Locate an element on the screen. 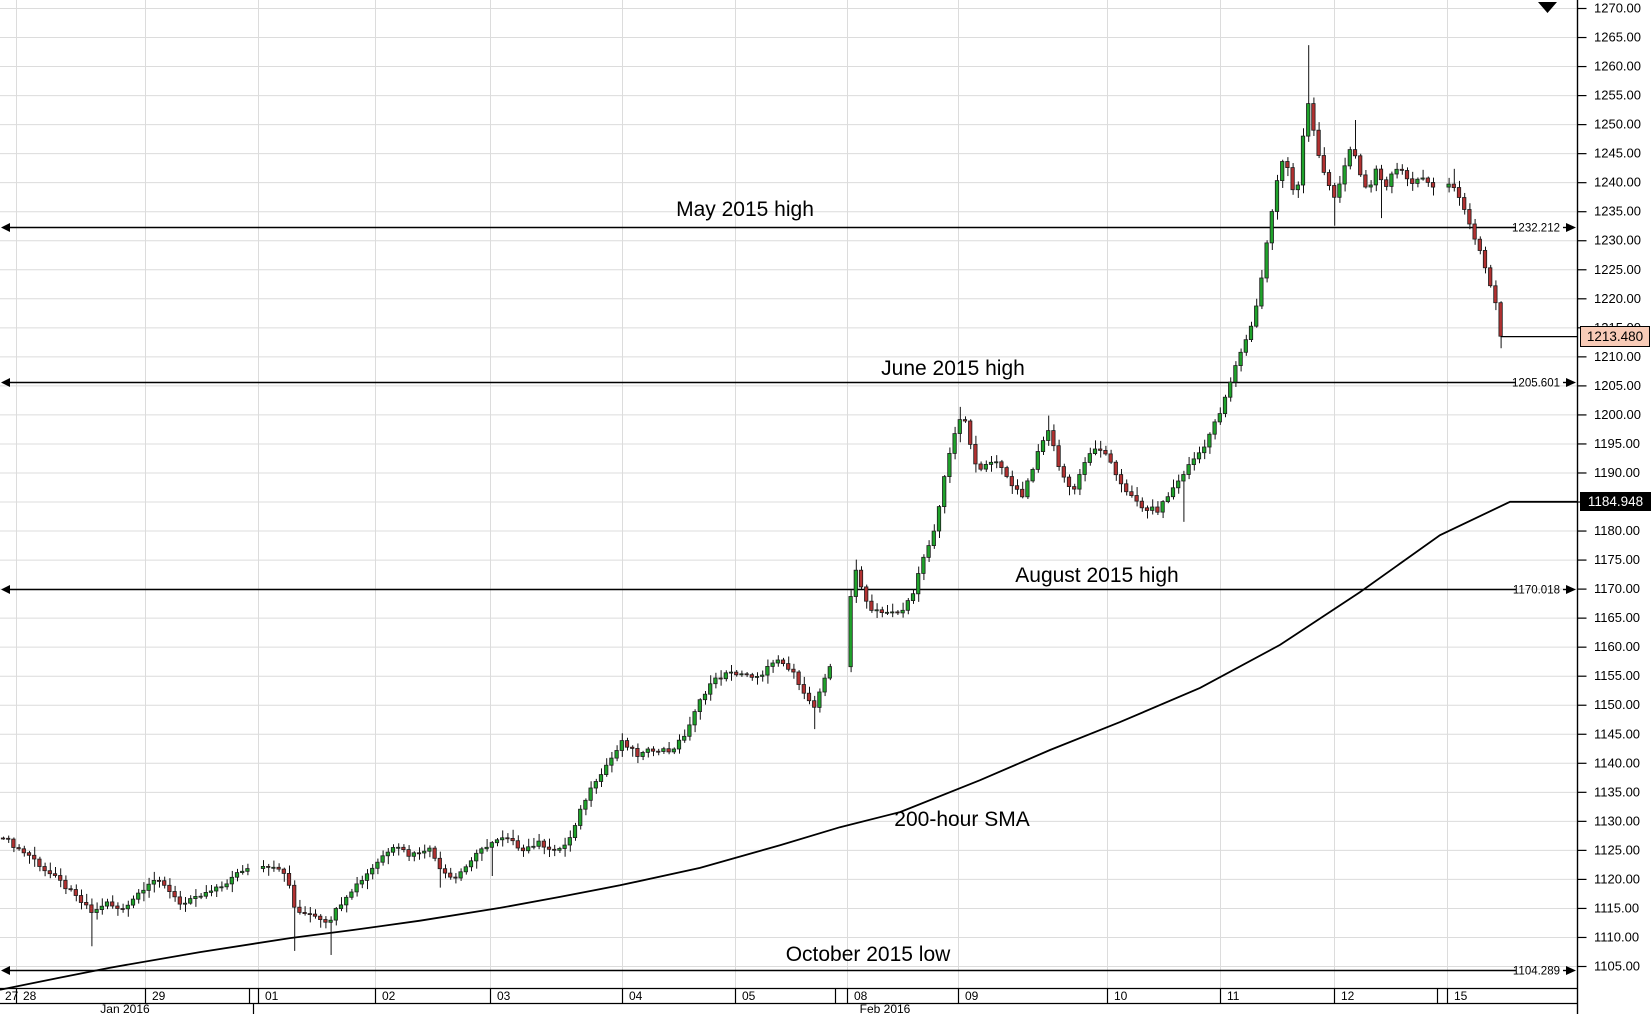  annotation-200-hour-sma: 200-hour SMA is located at coordinates (962, 819).